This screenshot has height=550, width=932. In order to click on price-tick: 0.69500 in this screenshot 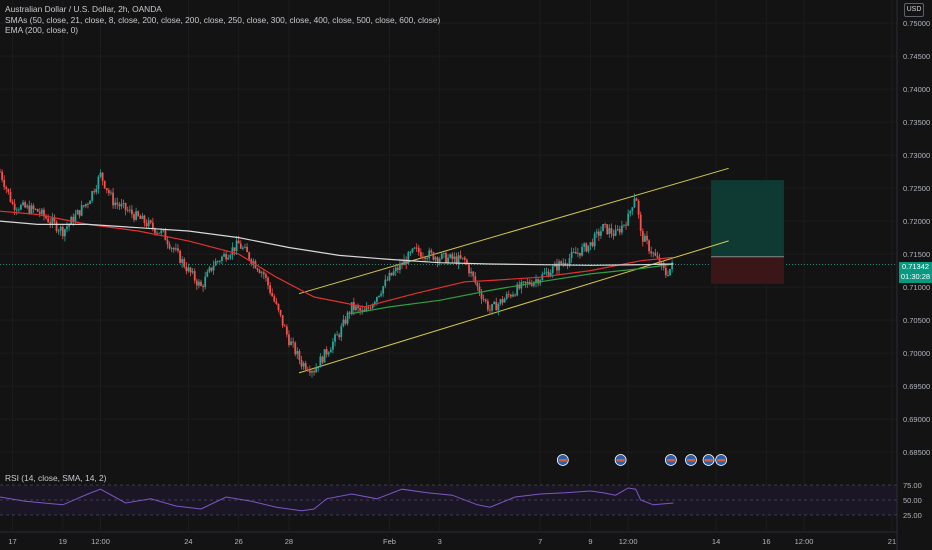, I will do `click(916, 386)`.